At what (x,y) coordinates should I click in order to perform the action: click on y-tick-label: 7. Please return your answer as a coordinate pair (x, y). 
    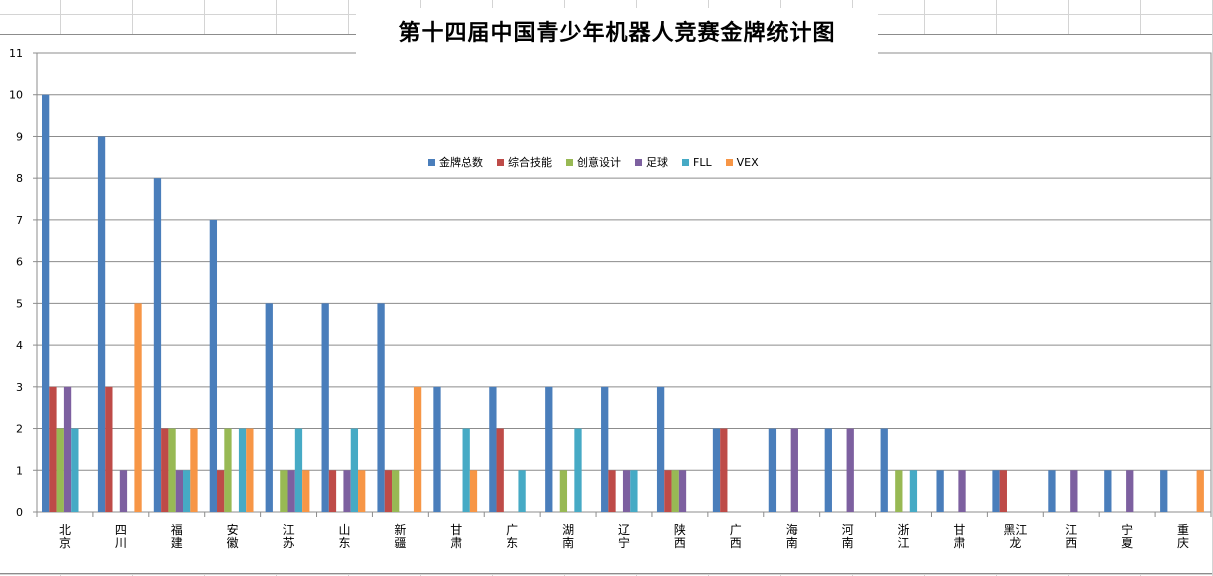
    Looking at the image, I should click on (19, 220).